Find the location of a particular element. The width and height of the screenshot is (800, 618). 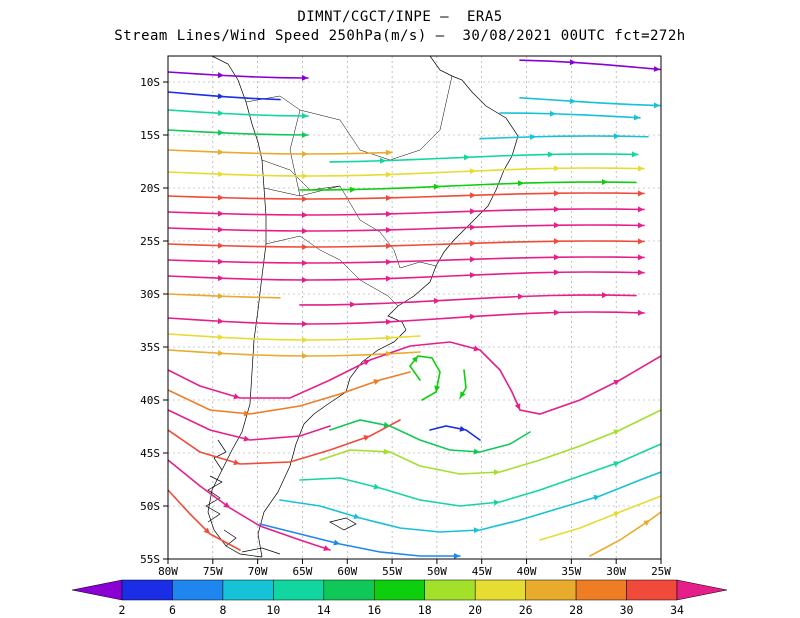

colorbar: 2 6 8 10 14 16 18 20 26 28 30 34 is located at coordinates (399, 598).